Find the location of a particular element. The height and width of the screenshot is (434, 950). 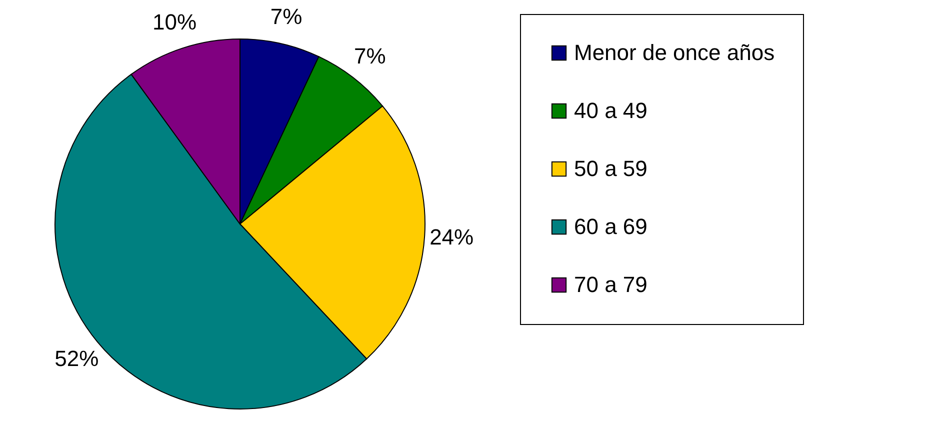

data-label: 24% is located at coordinates (452, 237).